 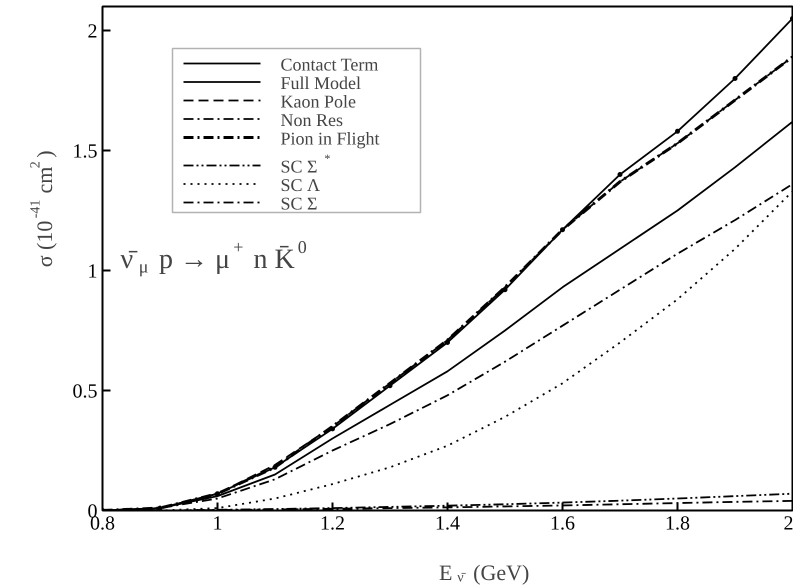 I want to click on legend-label: SC Σ*, so click(x=305, y=163).